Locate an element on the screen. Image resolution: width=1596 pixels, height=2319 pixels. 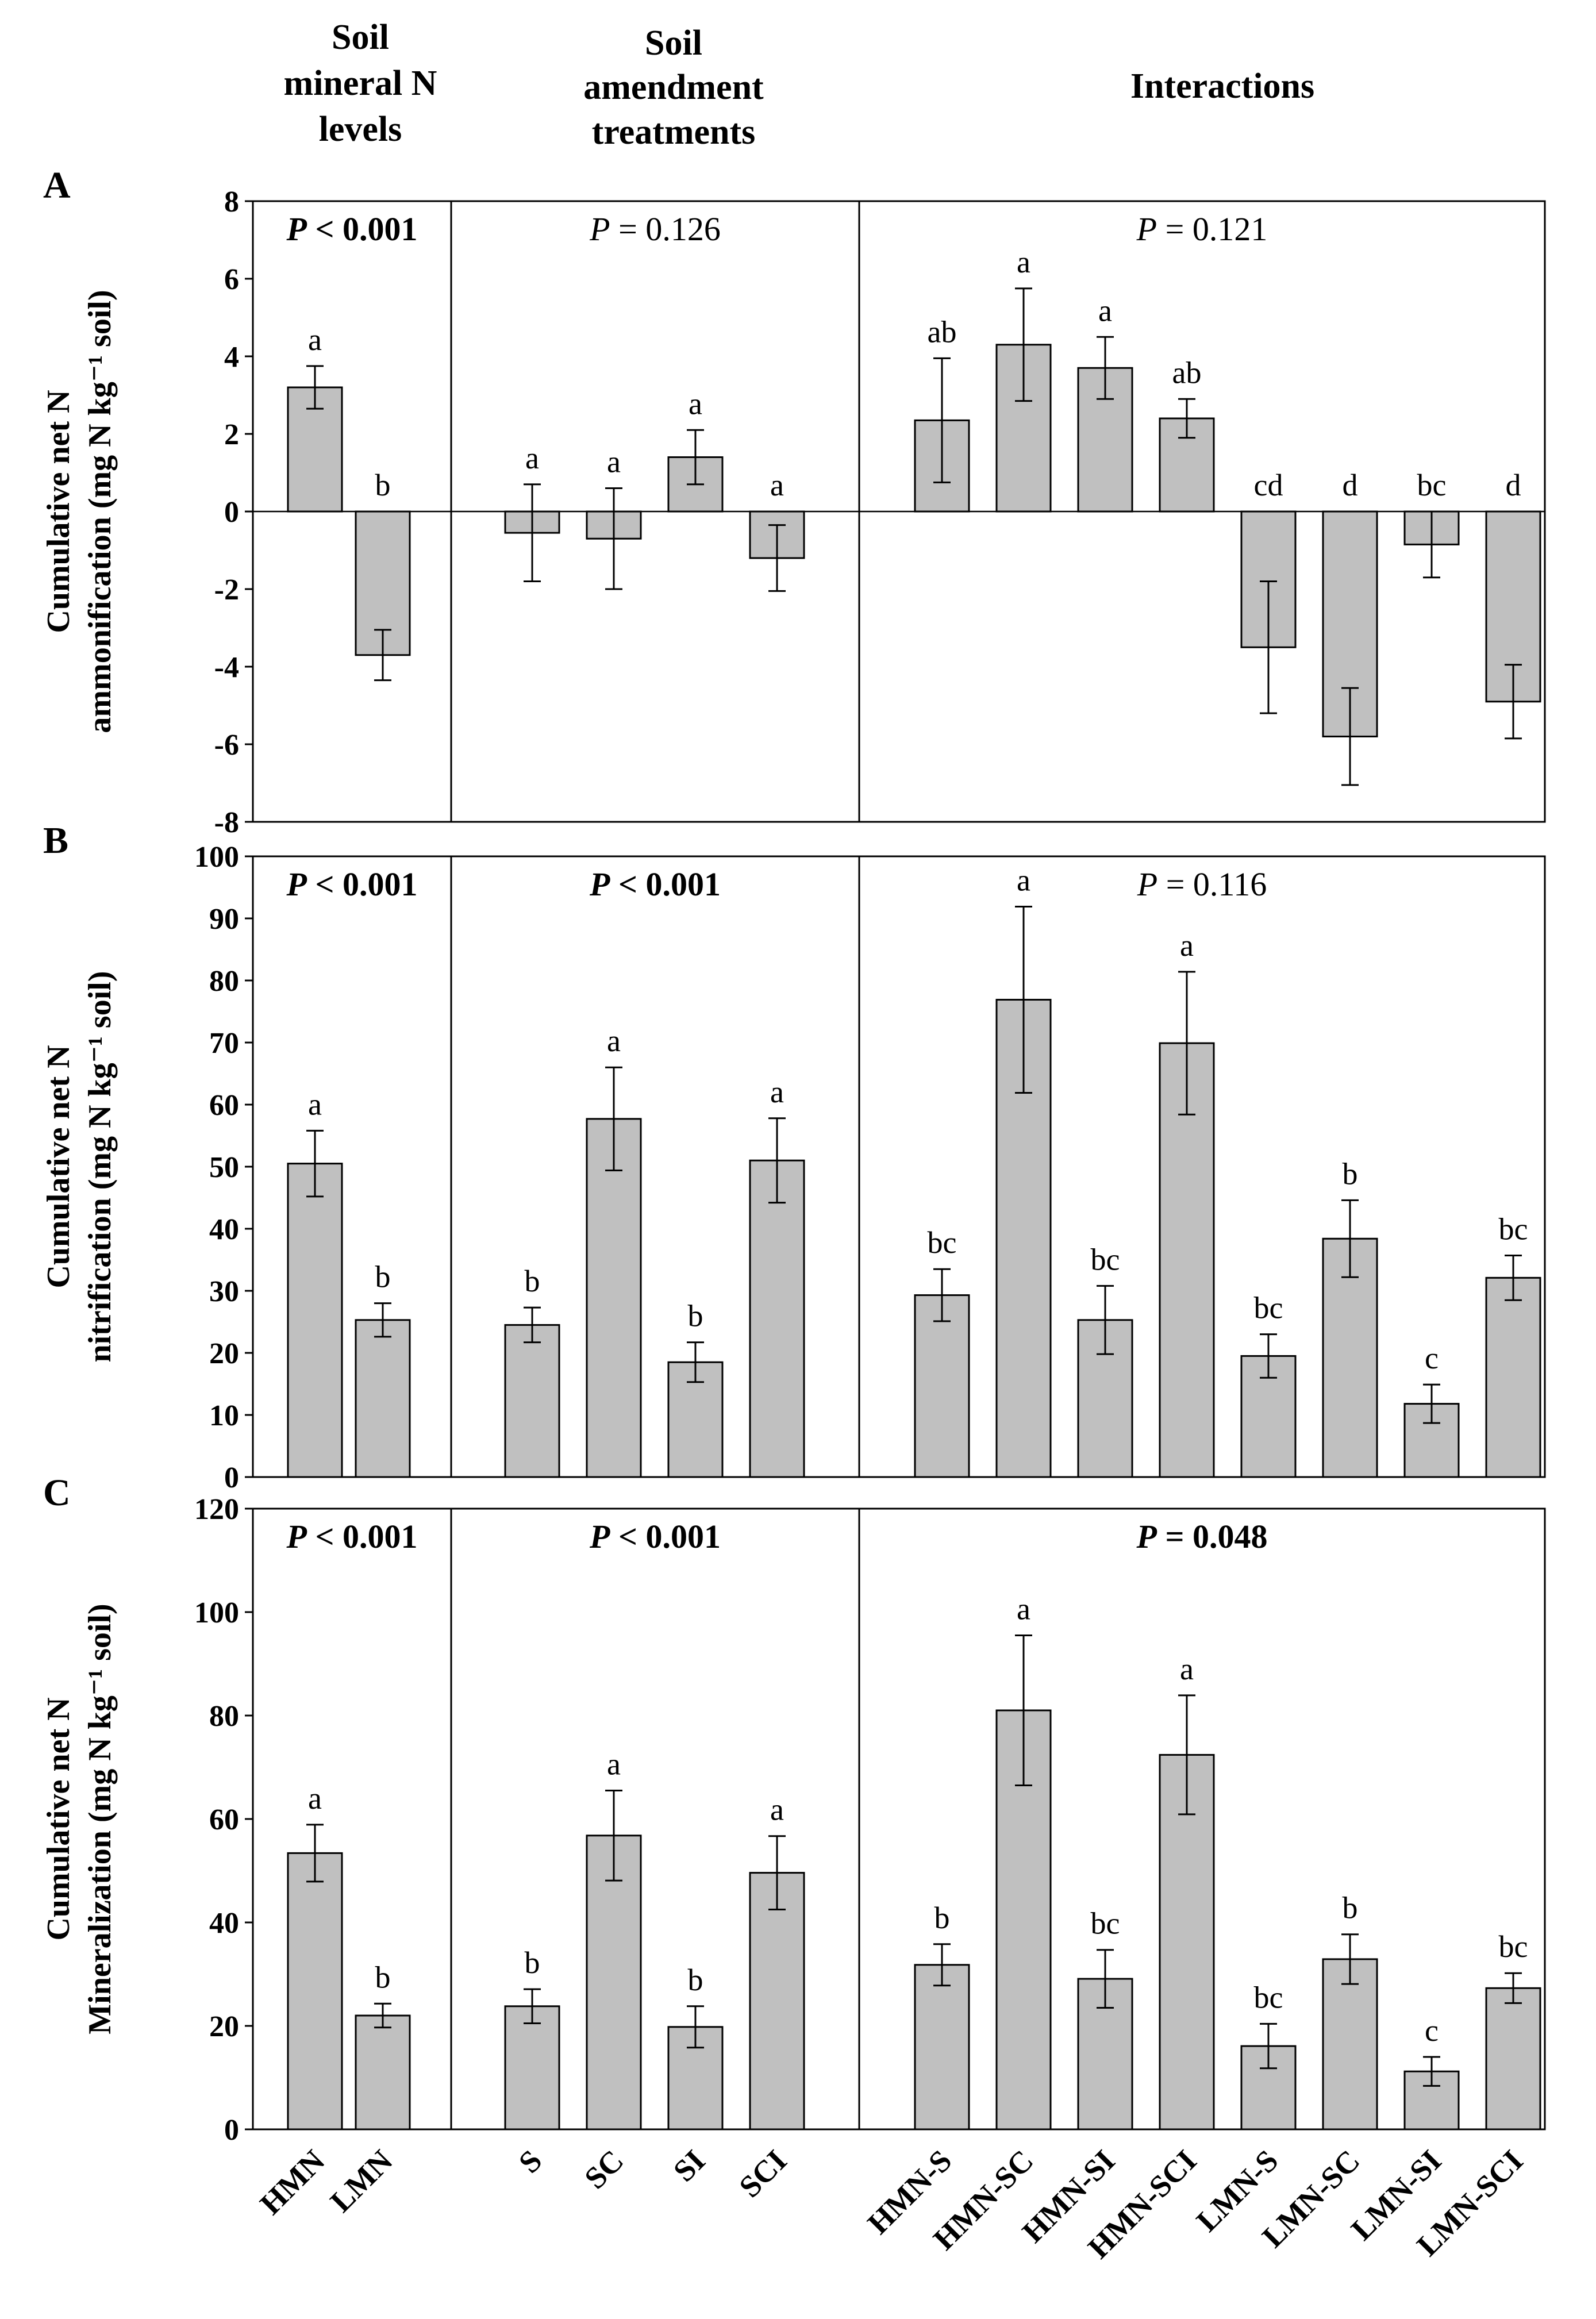
y-tick-label: 90 is located at coordinates (224, 920).